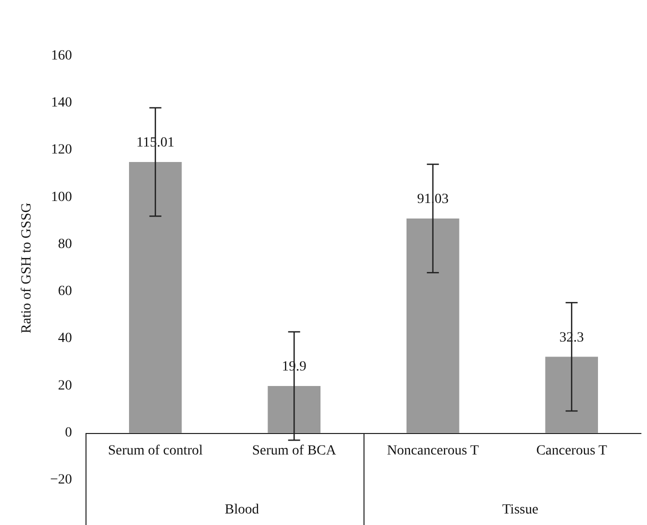 This screenshot has width=647, height=525. Describe the element at coordinates (65, 386) in the screenshot. I see `y-tick-label: 20` at that location.